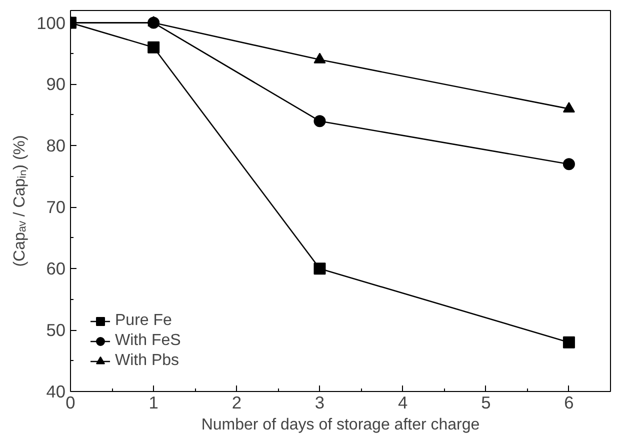  What do you see at coordinates (20, 201) in the screenshot?
I see `y-axis-title: (Capₐᵥ / Capᵢₙ) (%)` at bounding box center [20, 201].